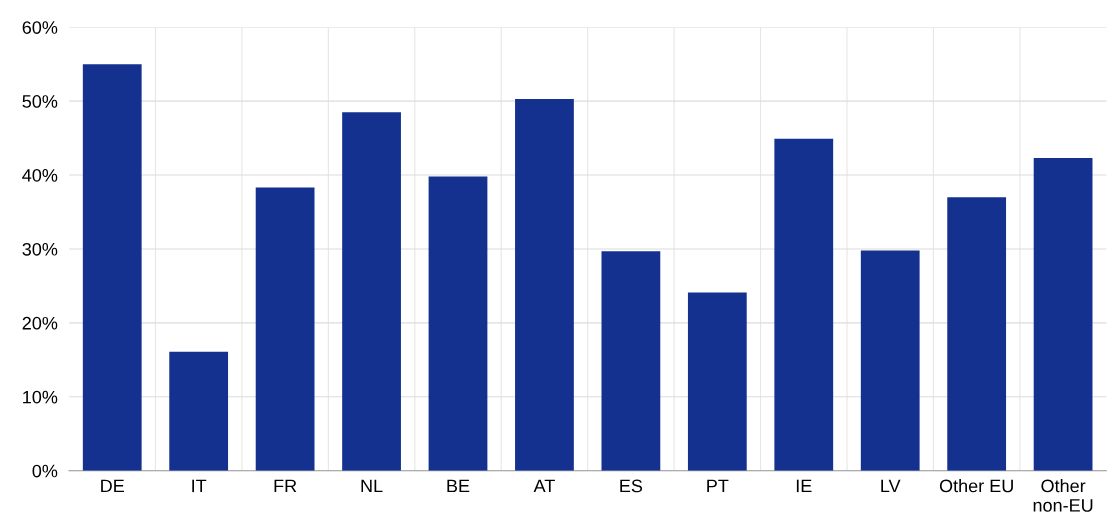  I want to click on x-tick-label: ES, so click(631, 486).